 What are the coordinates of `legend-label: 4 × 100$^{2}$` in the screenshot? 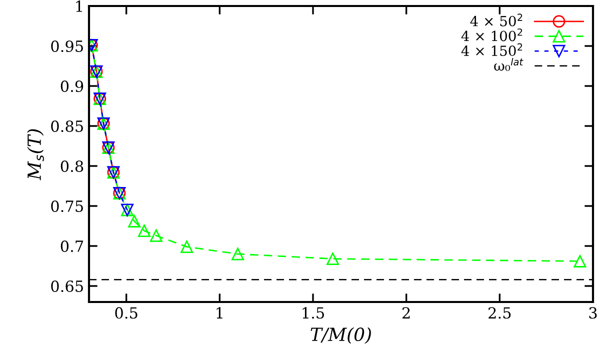 It's located at (491, 35).